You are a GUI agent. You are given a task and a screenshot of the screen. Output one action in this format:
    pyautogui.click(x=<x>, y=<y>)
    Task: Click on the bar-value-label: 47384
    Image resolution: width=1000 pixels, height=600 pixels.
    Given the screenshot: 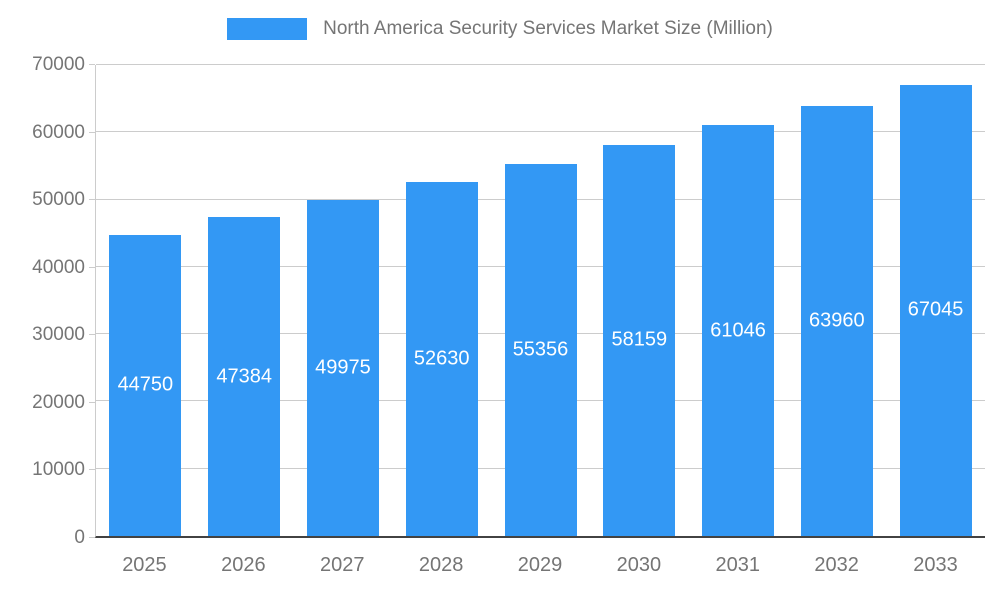 What is the action you would take?
    pyautogui.click(x=244, y=376)
    